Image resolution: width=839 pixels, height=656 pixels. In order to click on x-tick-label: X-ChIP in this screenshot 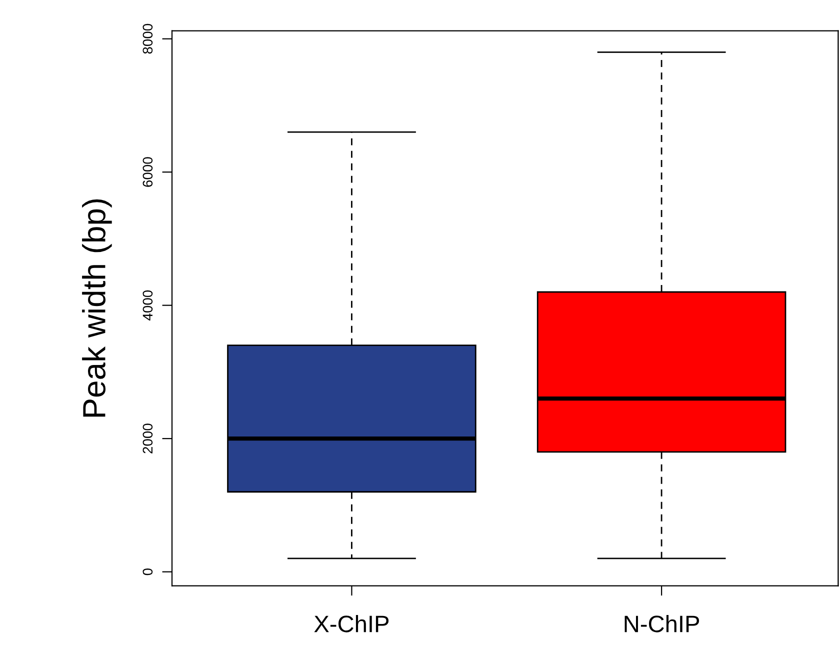, I will do `click(351, 623)`.